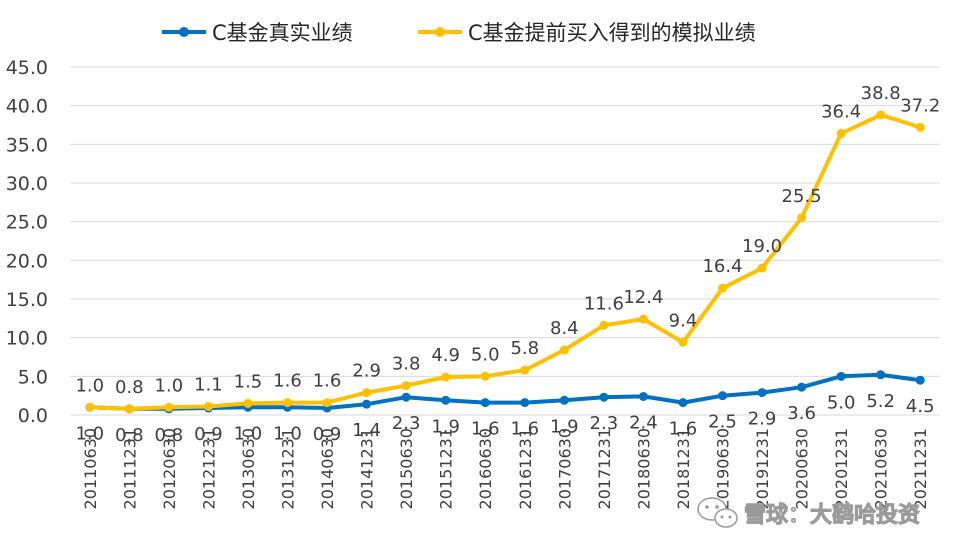  I want to click on data-label: 11.6, so click(604, 303).